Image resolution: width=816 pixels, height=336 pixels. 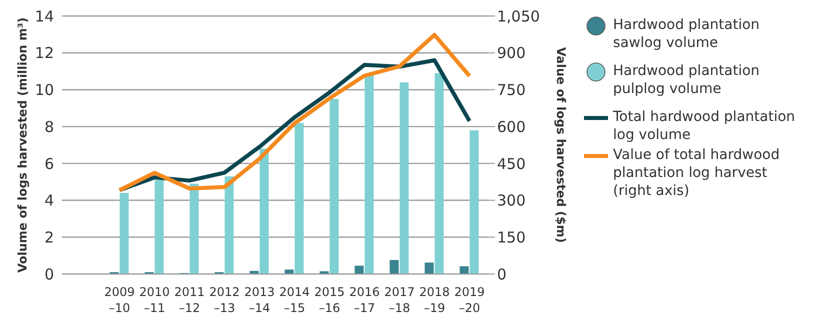 What do you see at coordinates (697, 173) in the screenshot?
I see `legend-label: Value of total hardwood plantation log harvest (right axis)` at bounding box center [697, 173].